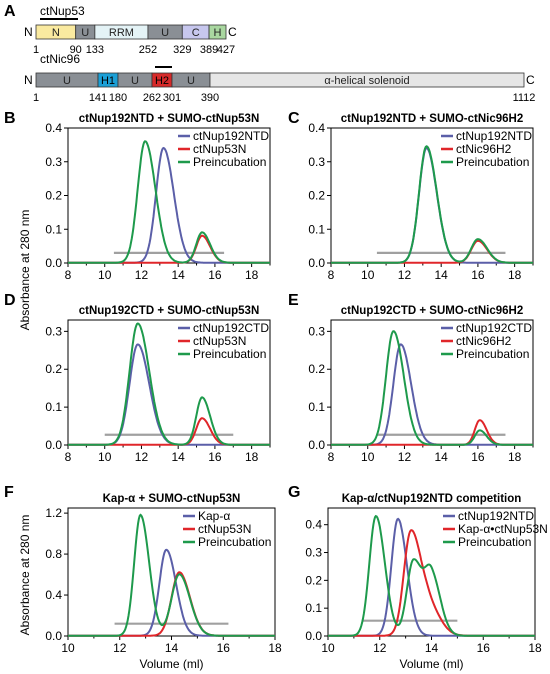  I want to click on panel-label-b: B, so click(10, 118).